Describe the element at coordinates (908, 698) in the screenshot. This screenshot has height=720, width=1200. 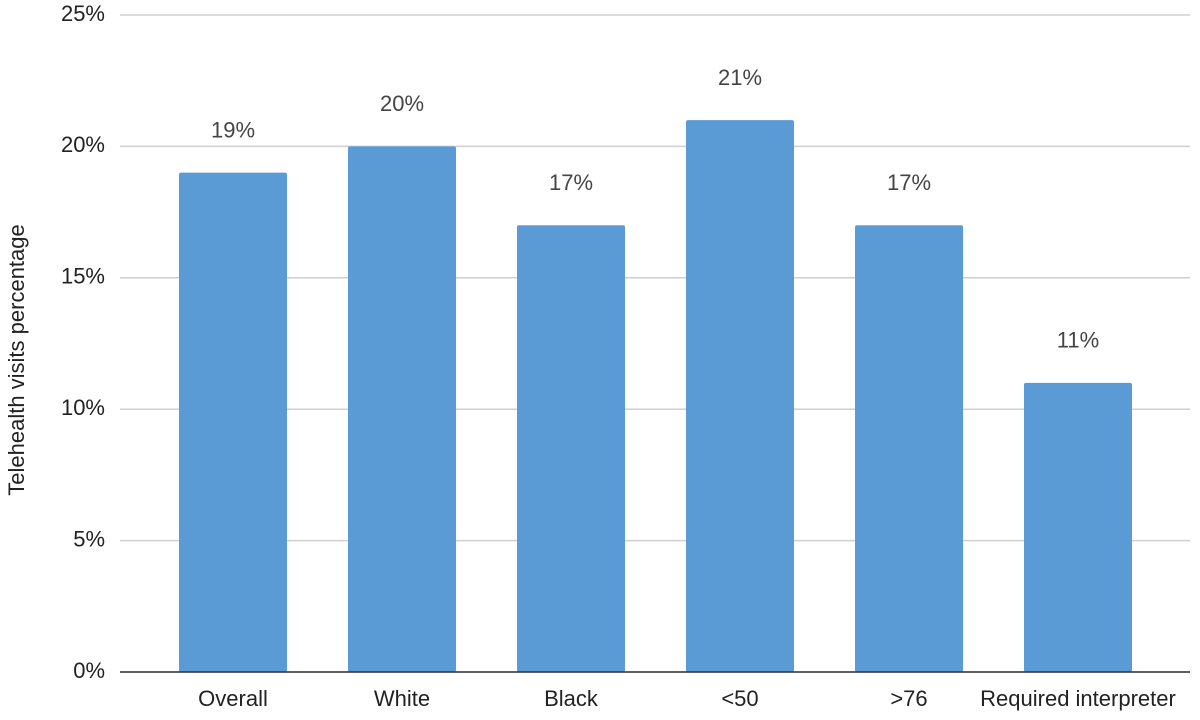
I see `x-tick-label: >76` at that location.